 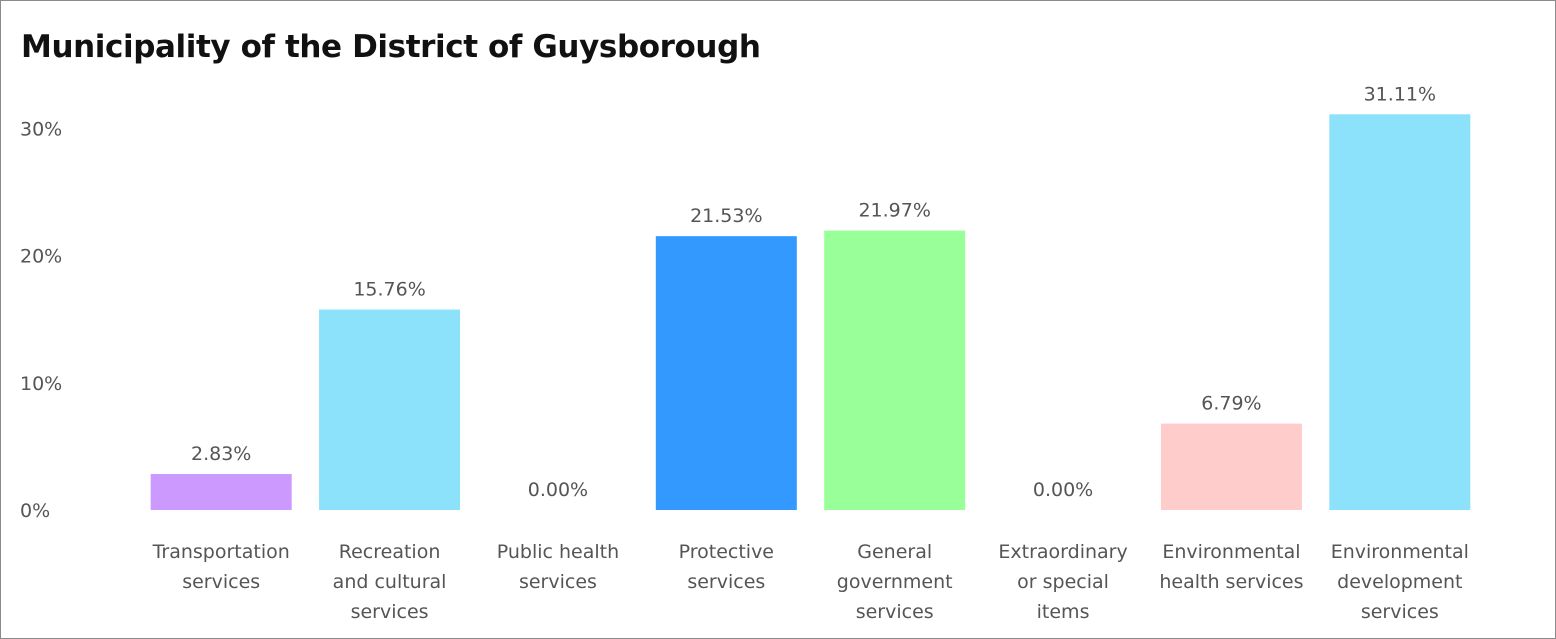 What do you see at coordinates (389, 290) in the screenshot?
I see `data-label: 15.76%` at bounding box center [389, 290].